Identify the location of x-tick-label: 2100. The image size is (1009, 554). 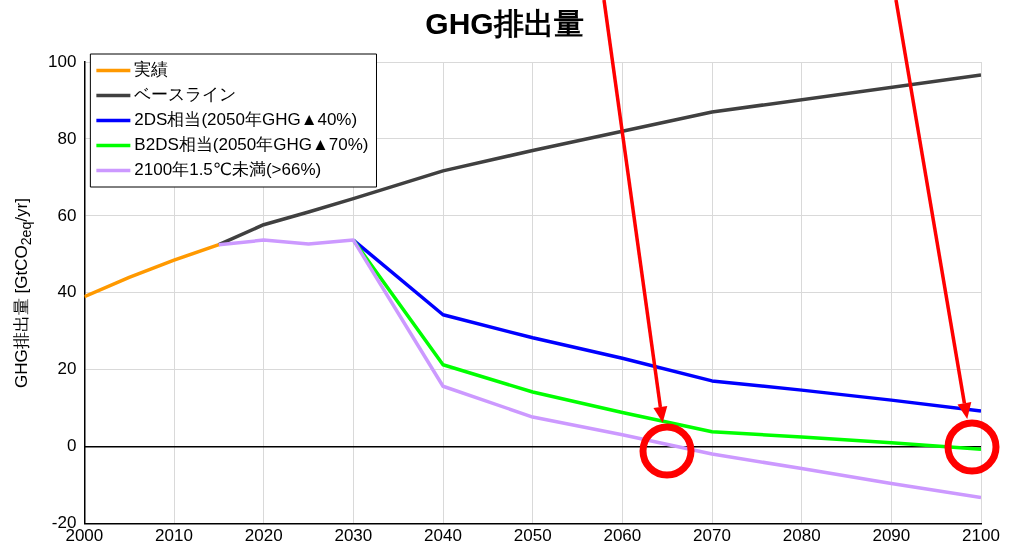
(981, 536).